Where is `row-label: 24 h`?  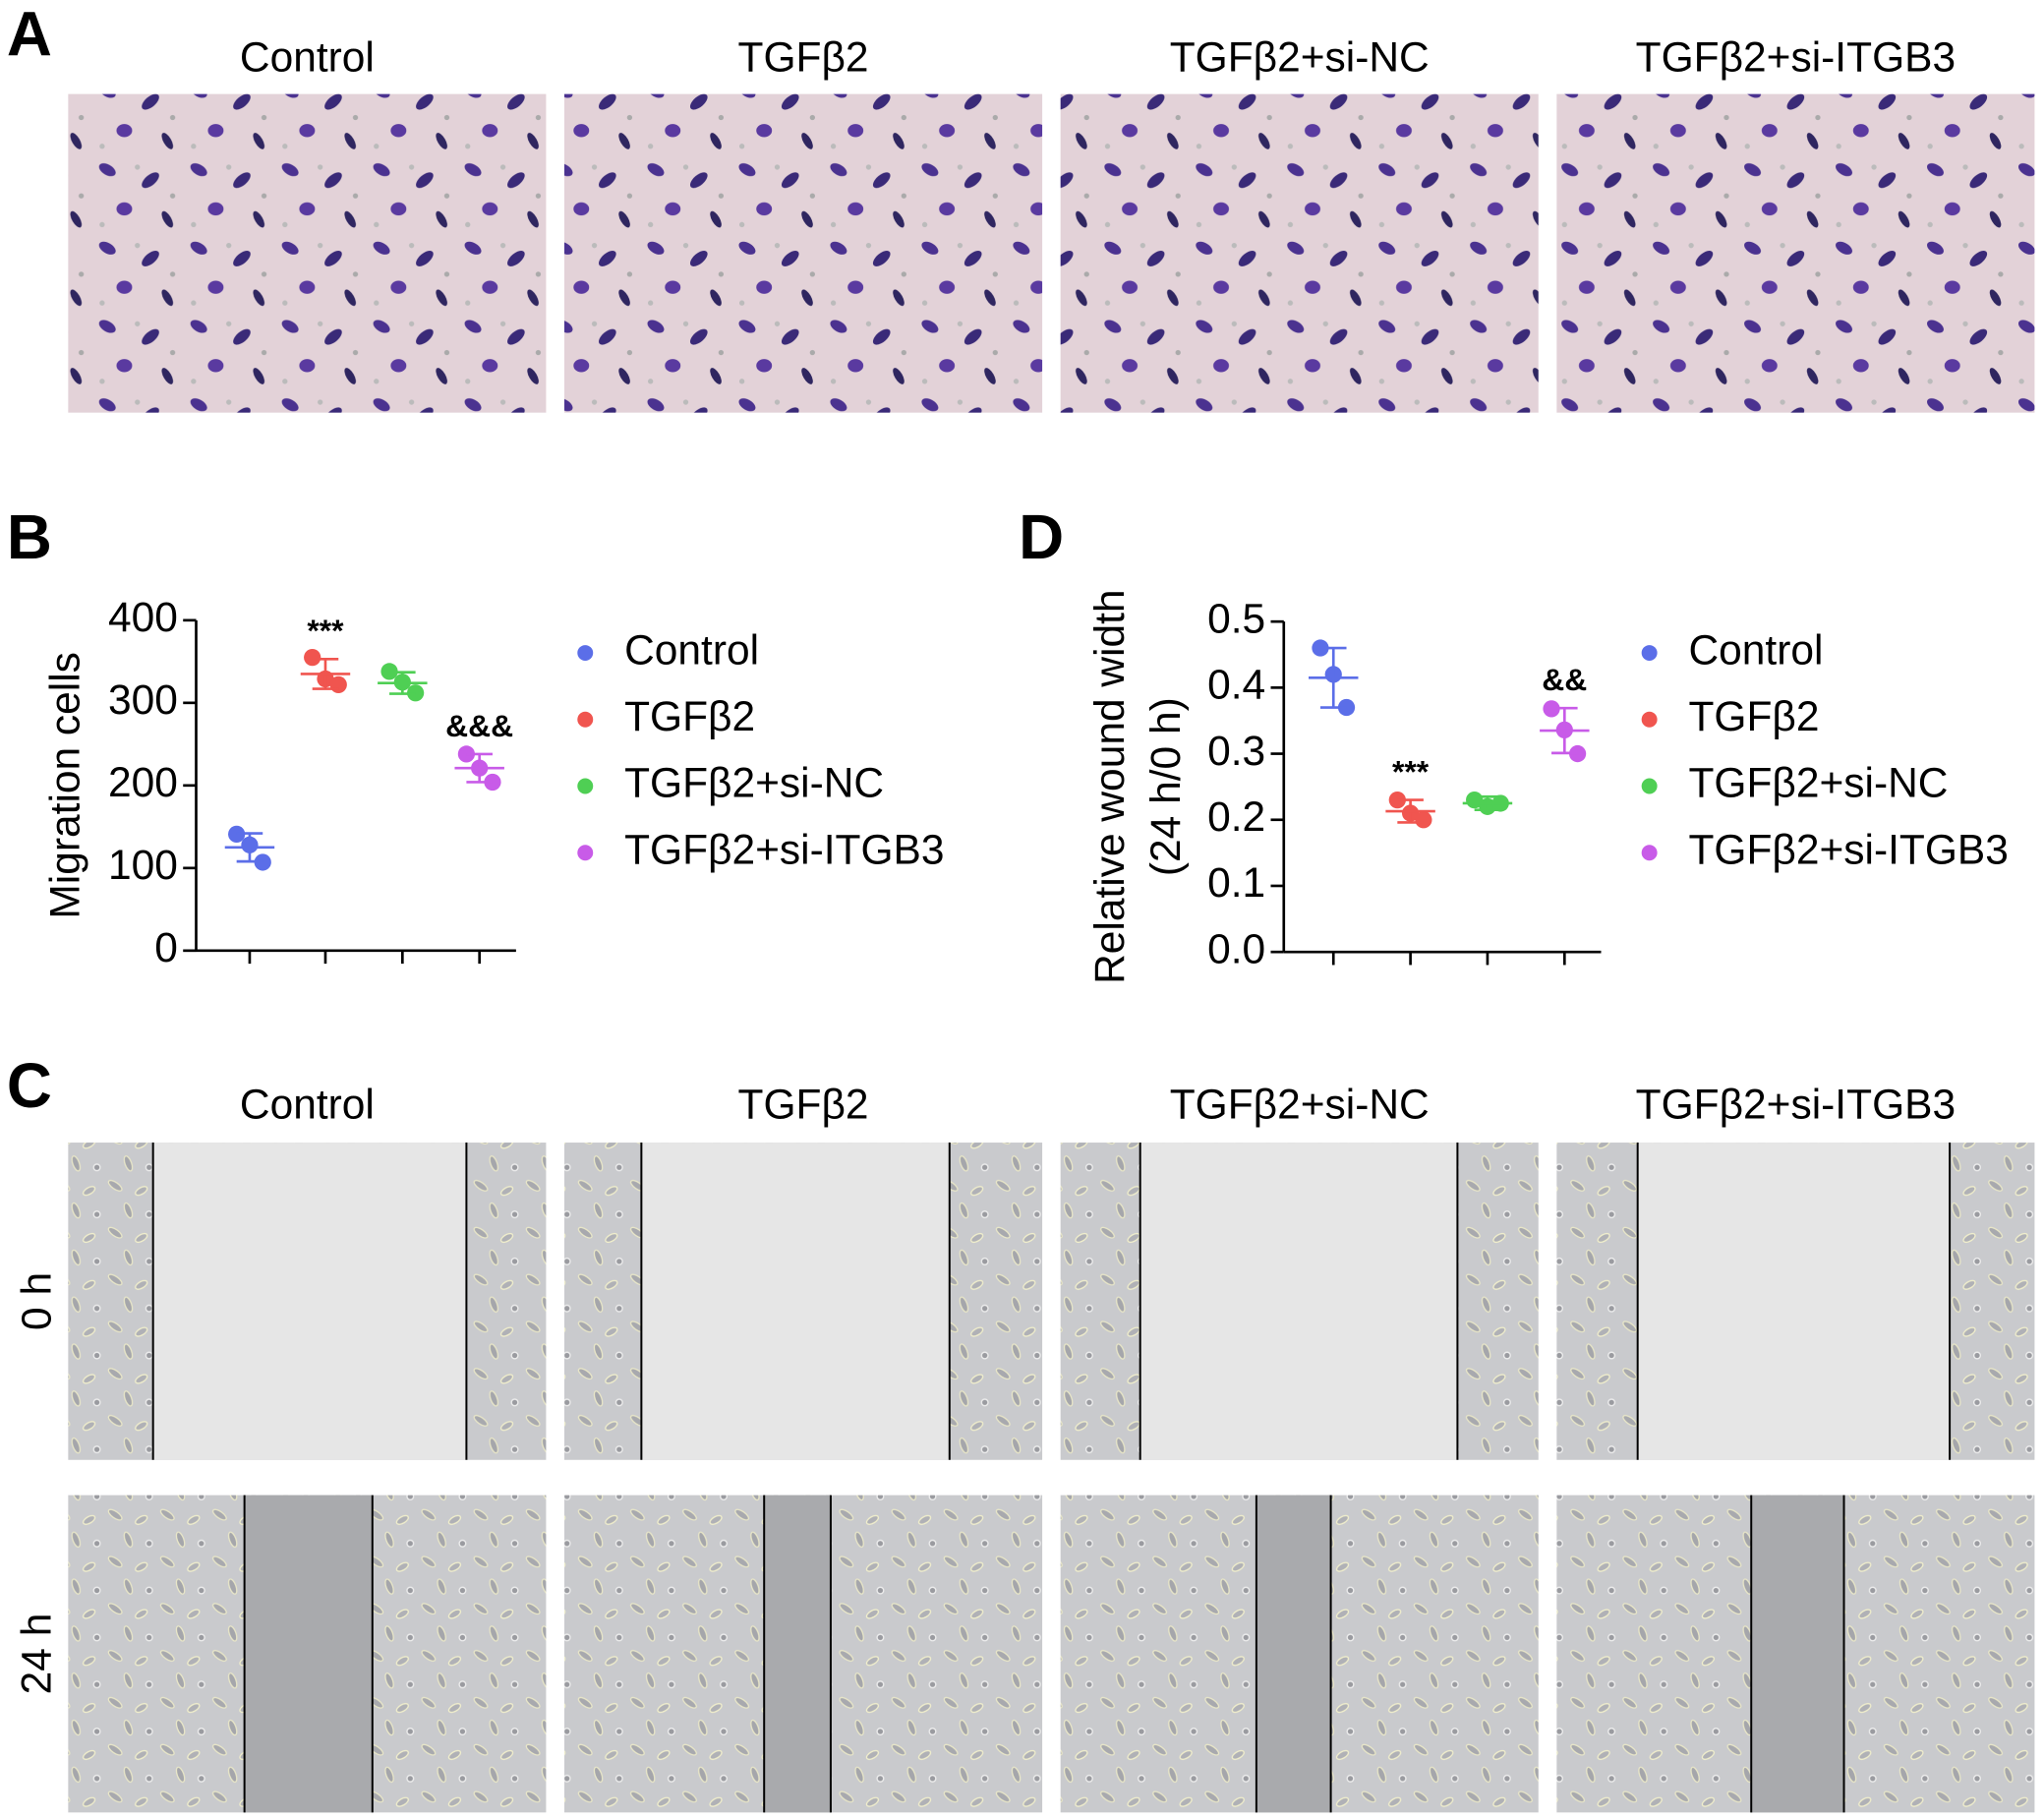 row-label: 24 h is located at coordinates (37, 1654).